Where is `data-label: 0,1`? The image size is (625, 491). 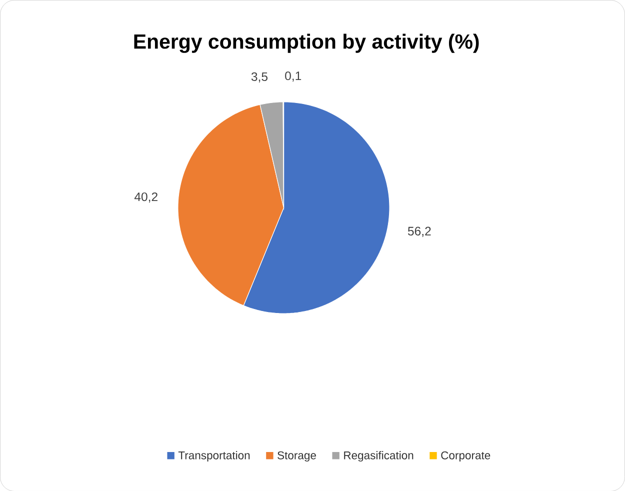
data-label: 0,1 is located at coordinates (293, 76).